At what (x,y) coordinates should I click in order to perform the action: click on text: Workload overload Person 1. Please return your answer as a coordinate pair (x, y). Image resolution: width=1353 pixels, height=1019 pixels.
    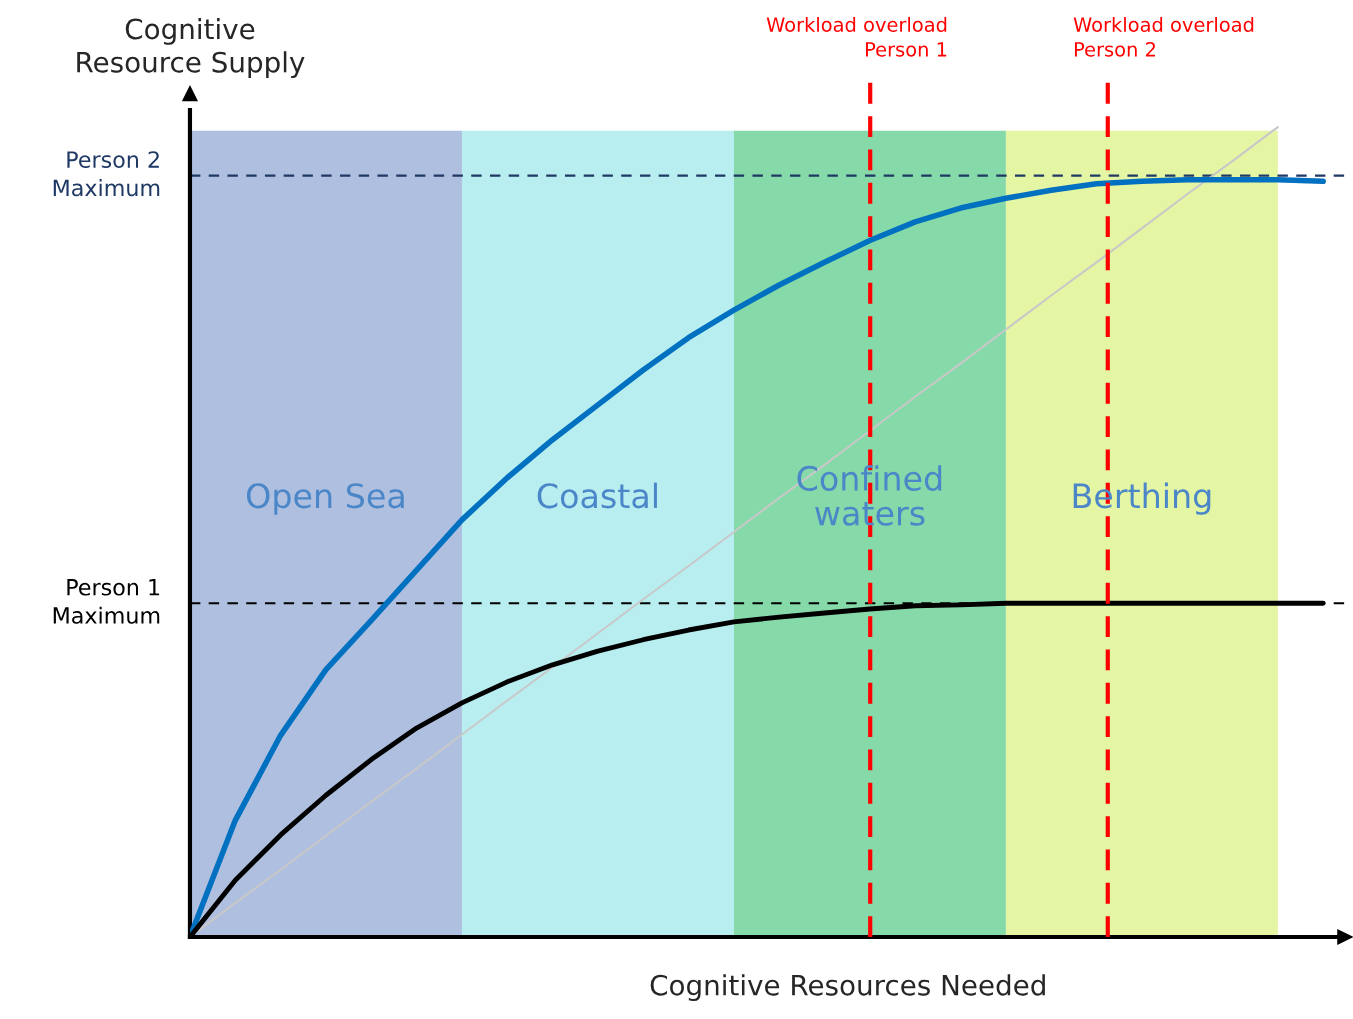
    Looking at the image, I should click on (856, 36).